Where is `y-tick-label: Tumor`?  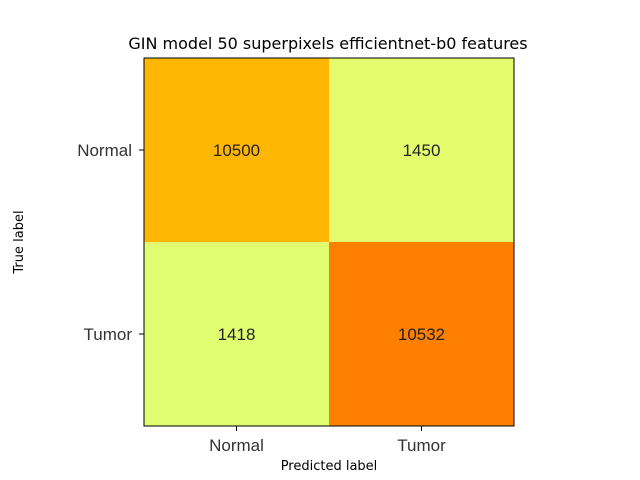 y-tick-label: Tumor is located at coordinates (108, 334).